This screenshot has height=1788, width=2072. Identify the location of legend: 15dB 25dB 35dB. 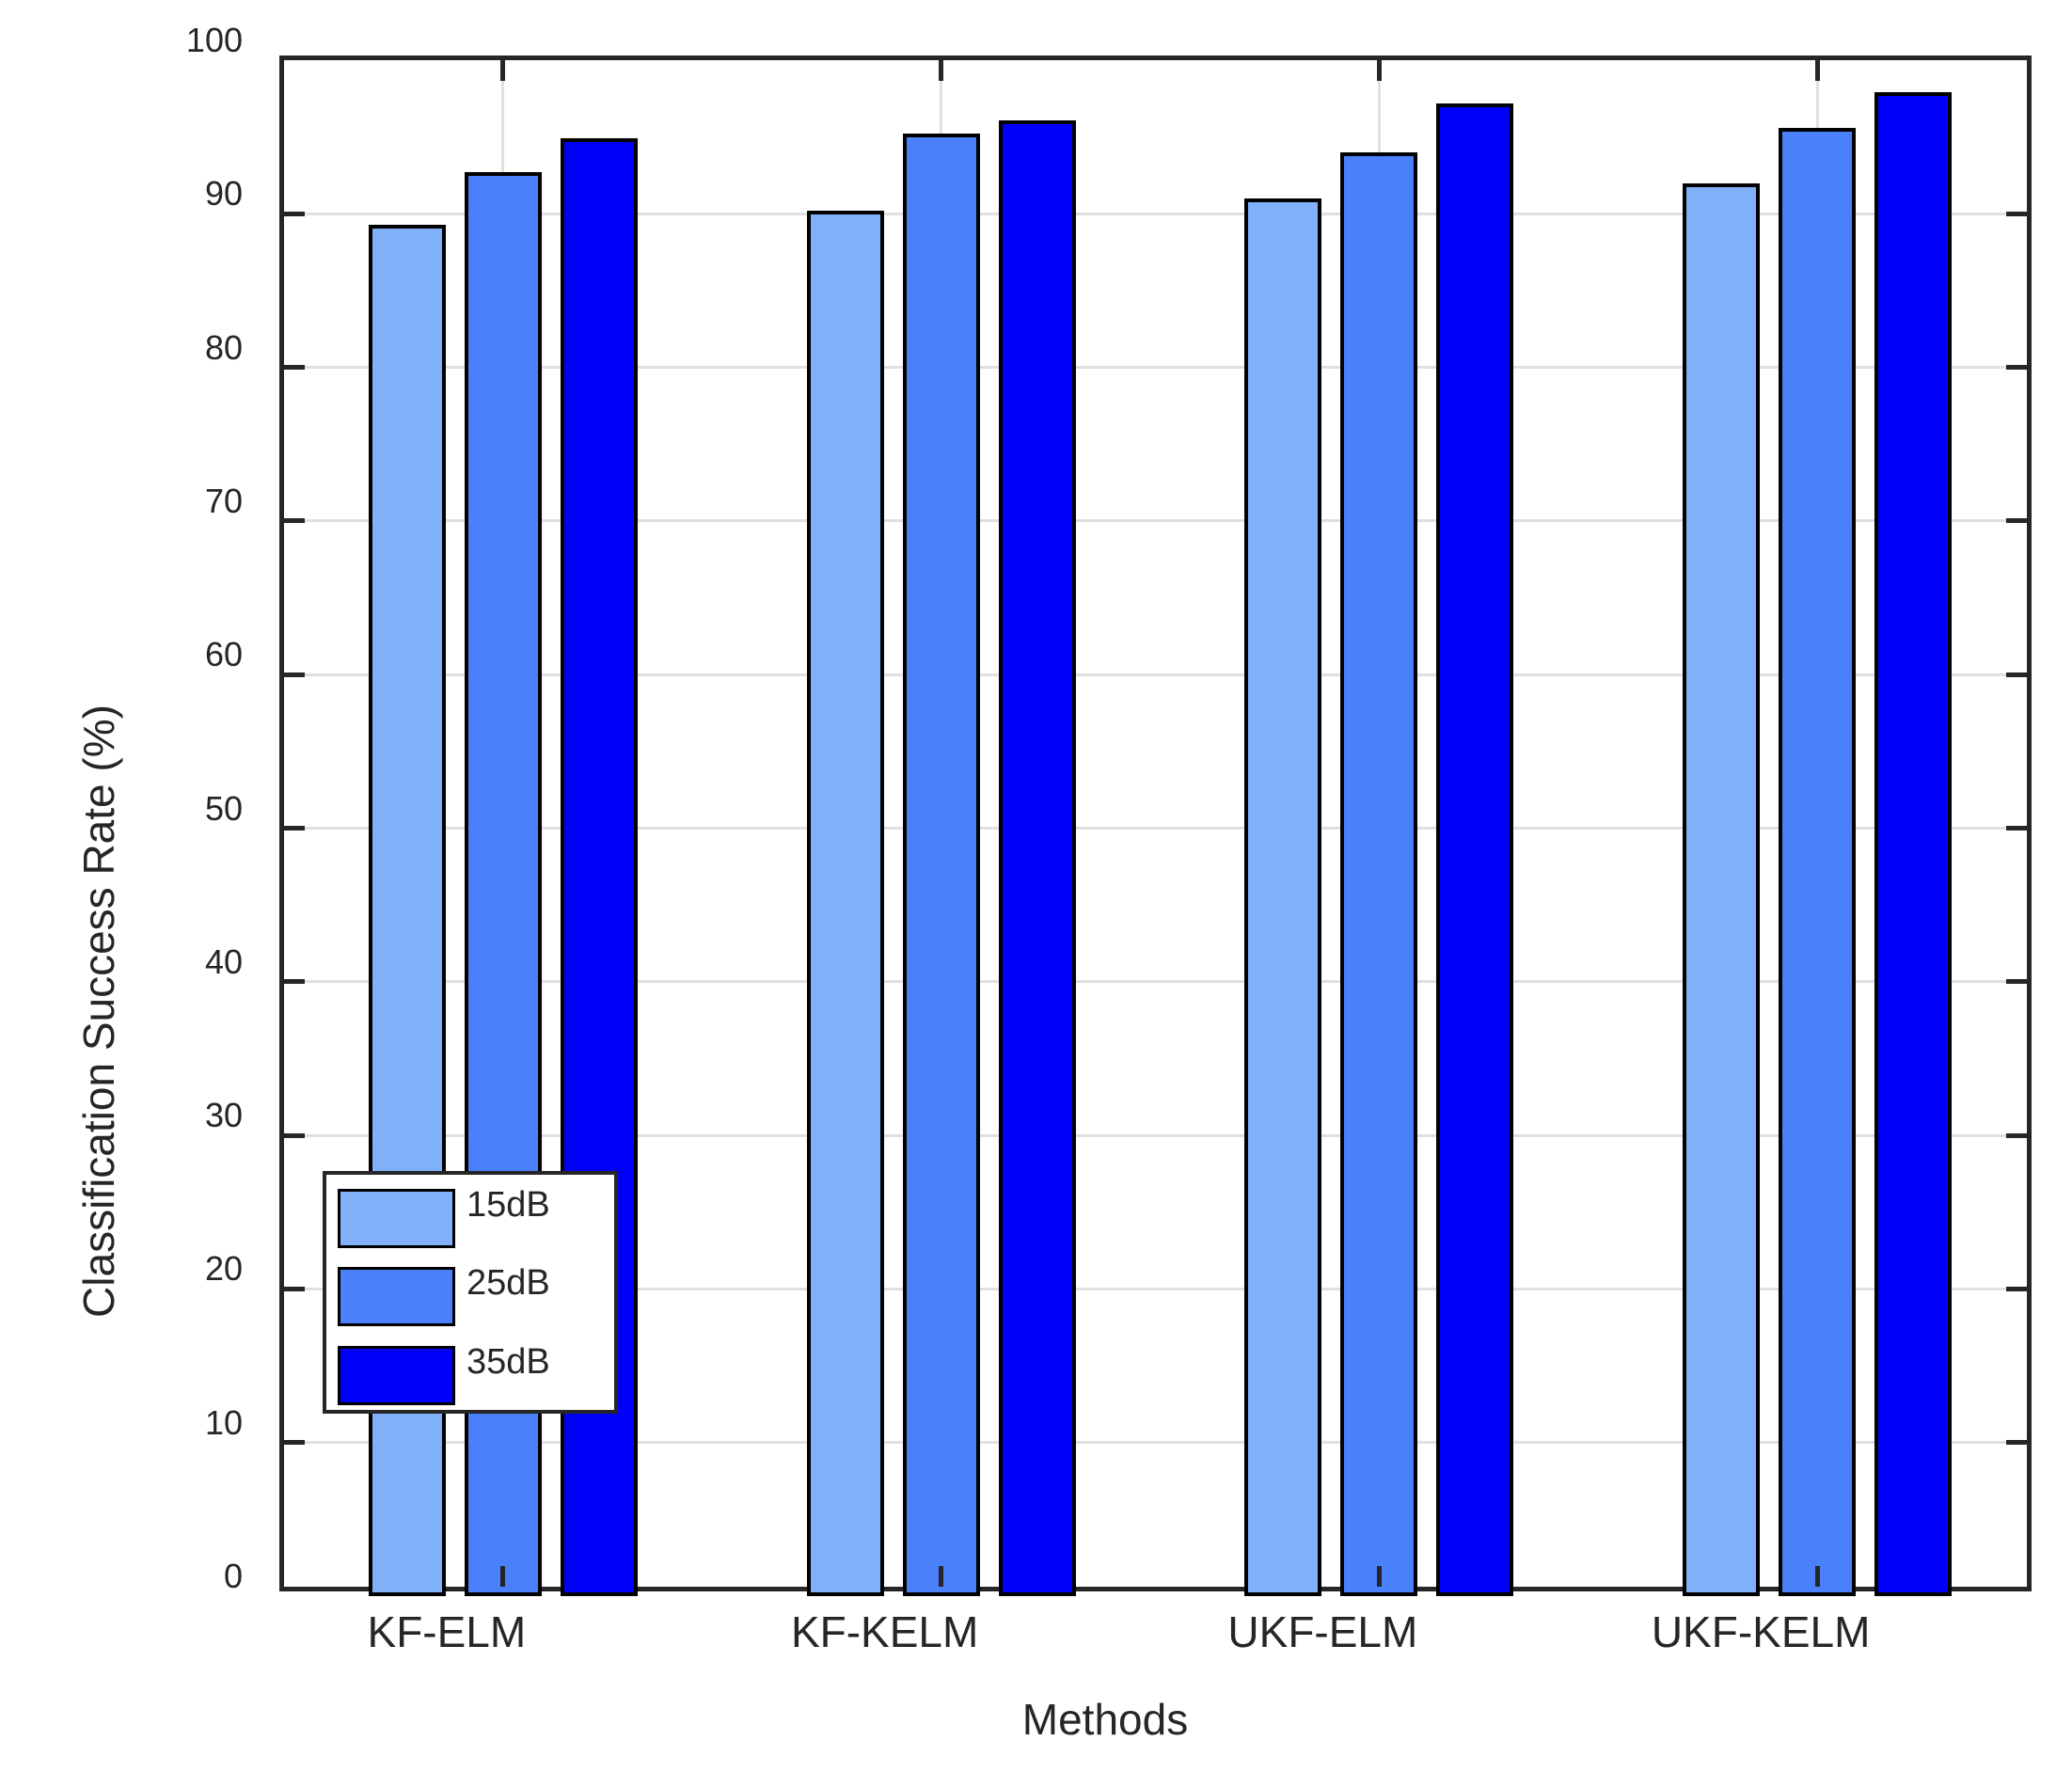
(470, 1293).